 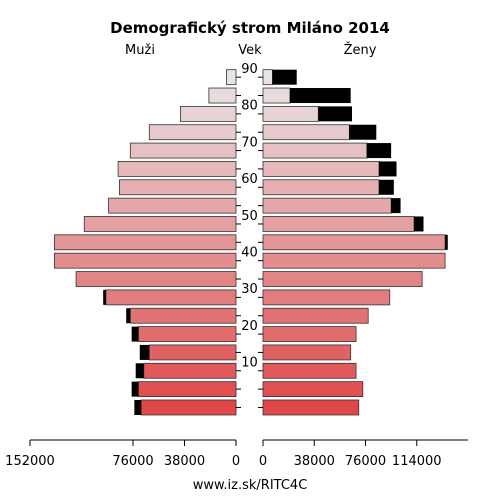 What do you see at coordinates (249, 326) in the screenshot?
I see `age-tick-label: 20` at bounding box center [249, 326].